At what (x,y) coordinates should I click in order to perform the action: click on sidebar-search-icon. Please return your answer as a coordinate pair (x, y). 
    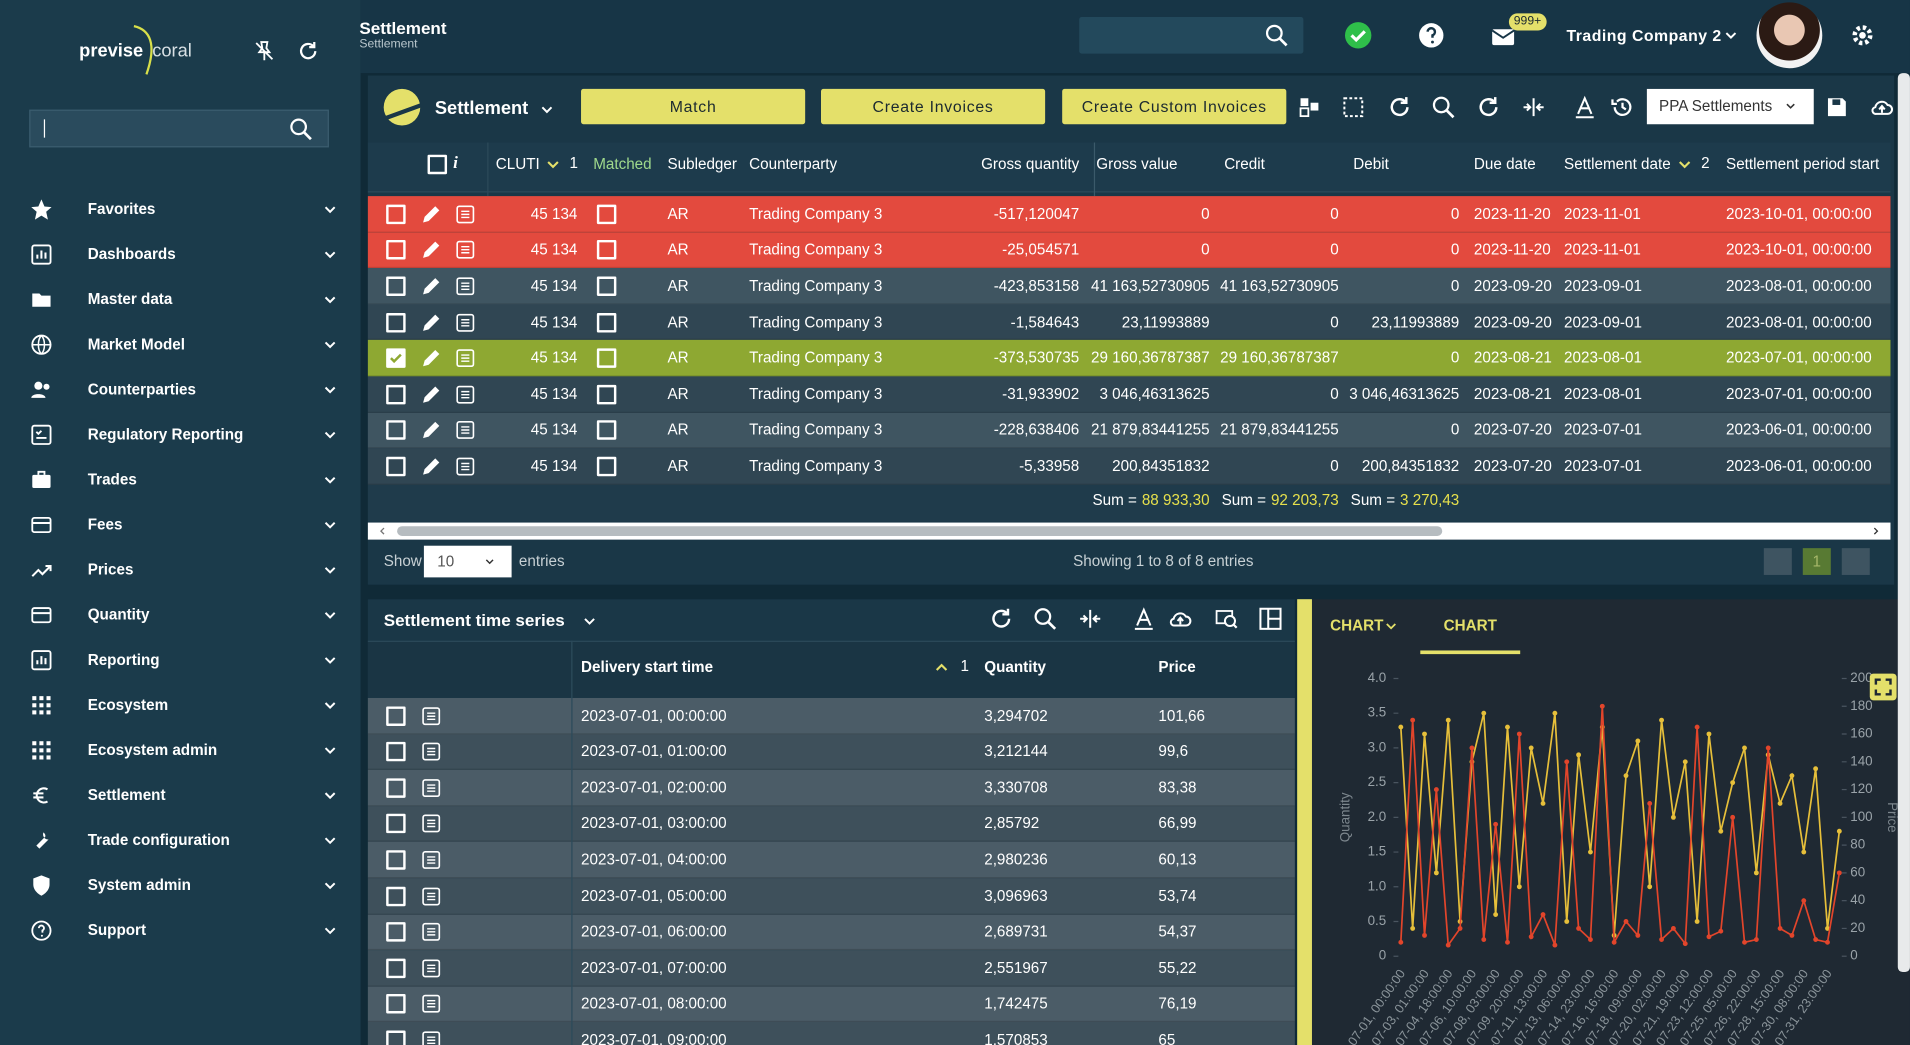
    Looking at the image, I should click on (300, 129).